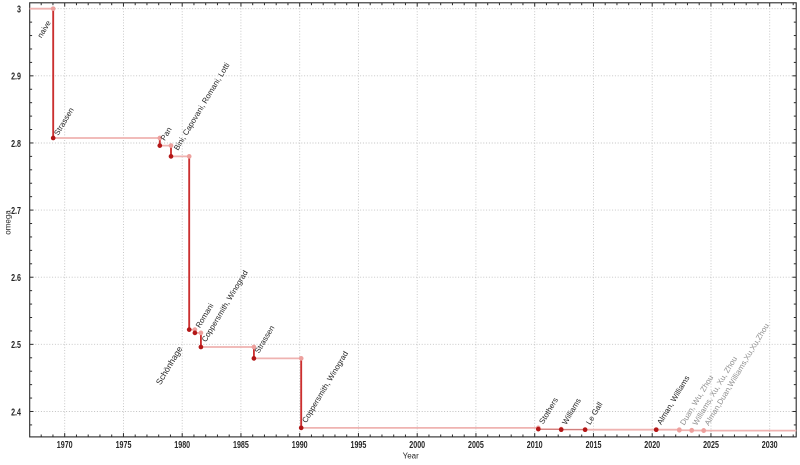 This screenshot has height=465, width=800. Describe the element at coordinates (16, 345) in the screenshot. I see `svg-text: 2.5` at that location.